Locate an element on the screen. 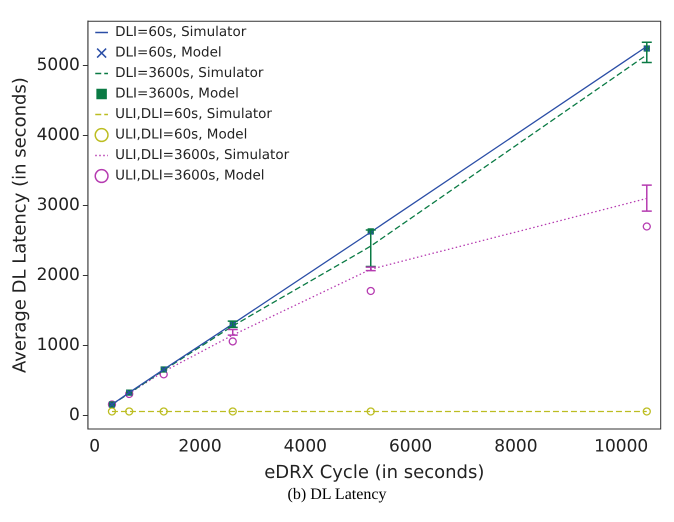 The width and height of the screenshot is (674, 522). y-tick-label: 0 is located at coordinates (74, 415).